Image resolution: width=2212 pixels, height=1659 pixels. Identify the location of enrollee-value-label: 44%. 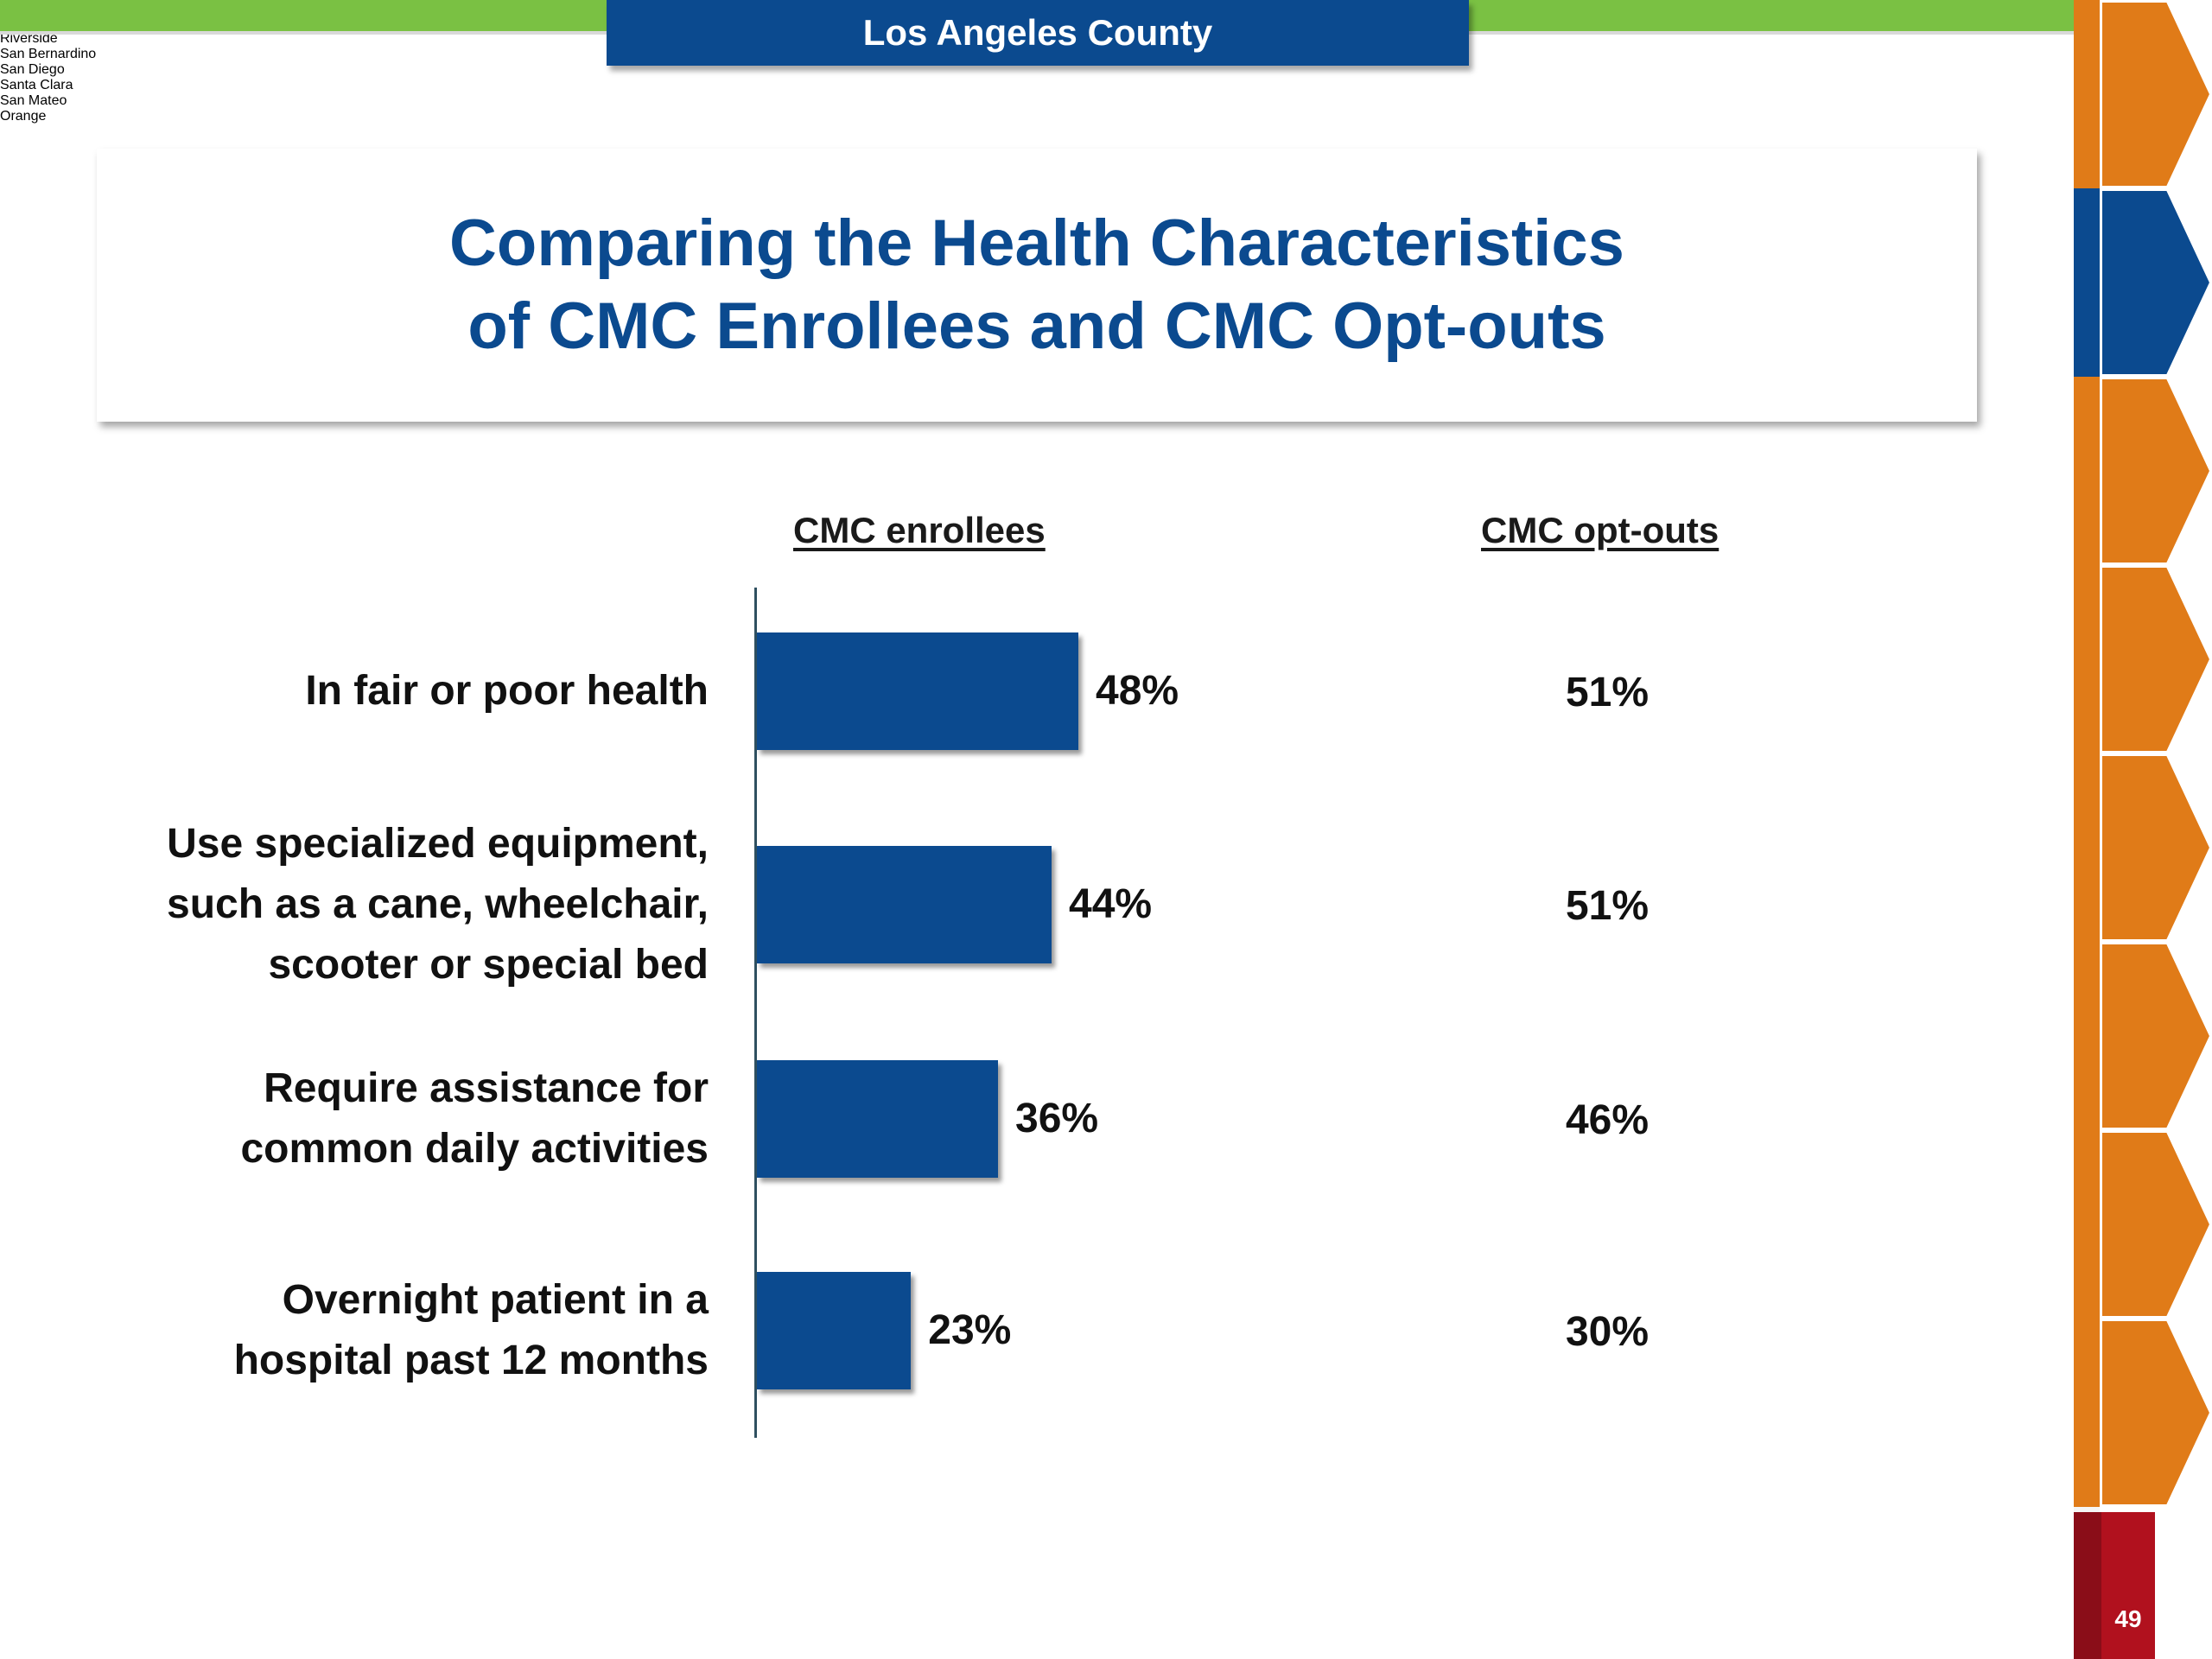
(1111, 904).